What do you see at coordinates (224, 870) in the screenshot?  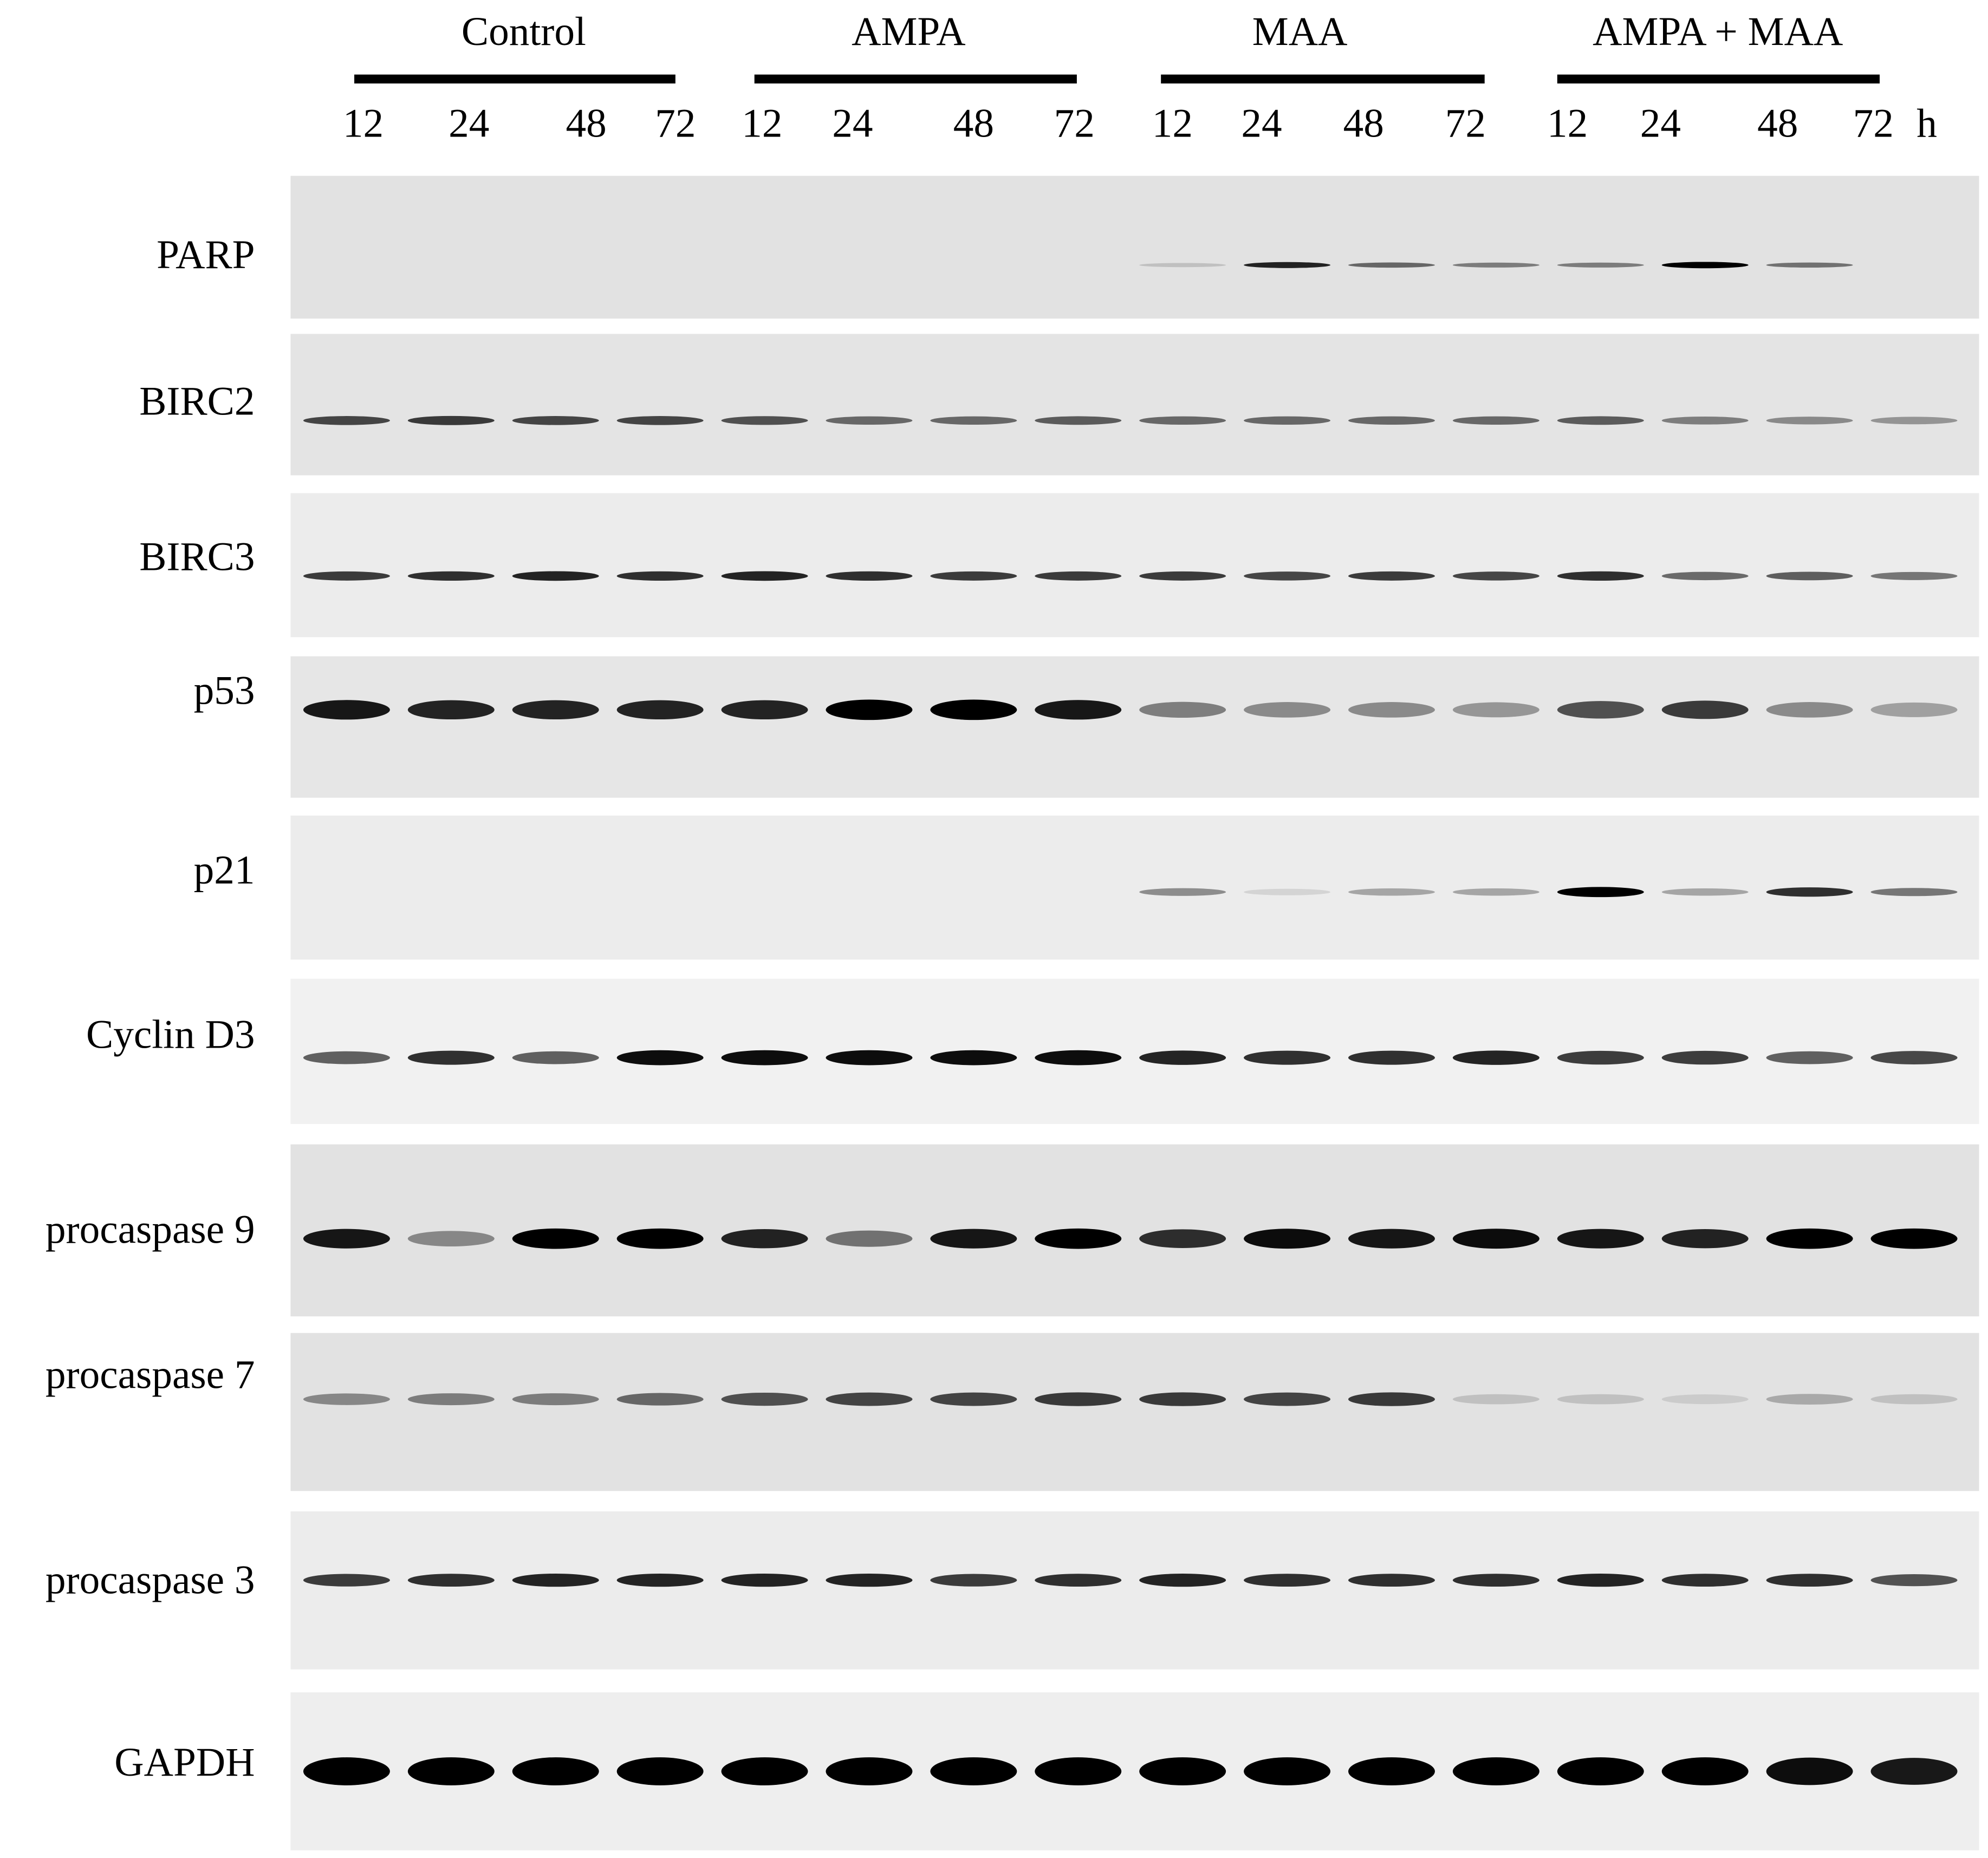 I see `row-label: p21` at bounding box center [224, 870].